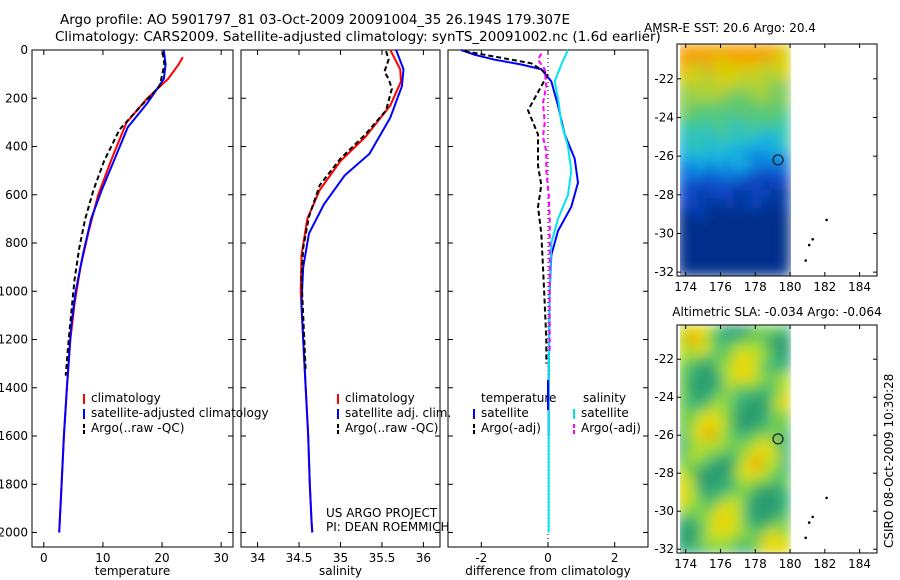 This screenshot has width=900, height=580. Describe the element at coordinates (423, 558) in the screenshot. I see `x-tick-label: 36` at that location.